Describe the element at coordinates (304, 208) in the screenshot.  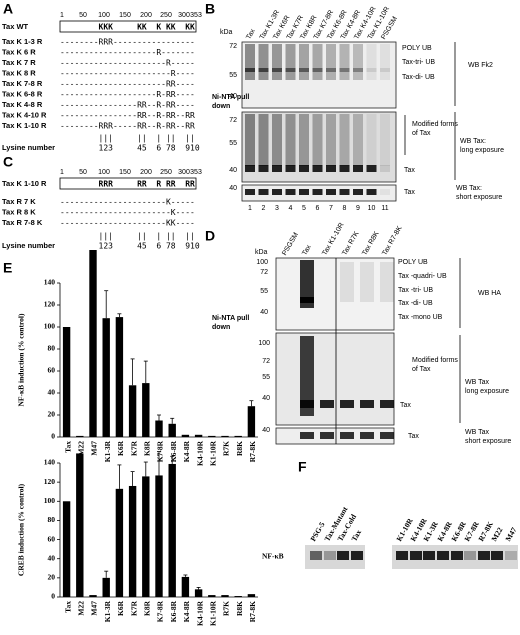
I see `lane-number: 5` at that location.